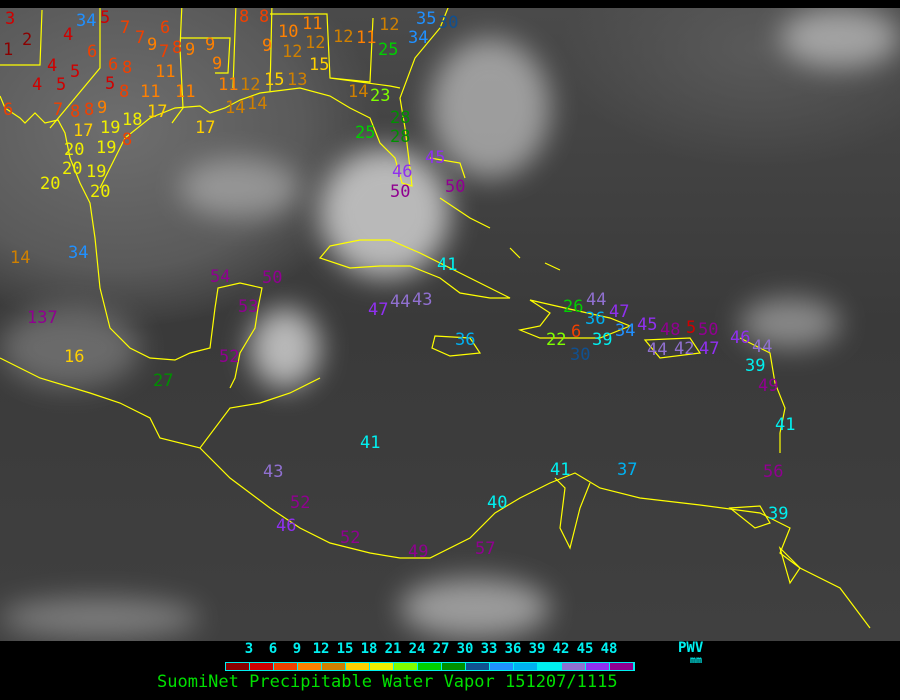 This screenshot has height=700, width=900. What do you see at coordinates (485, 549) in the screenshot?
I see `station-pwv-value: 57` at bounding box center [485, 549].